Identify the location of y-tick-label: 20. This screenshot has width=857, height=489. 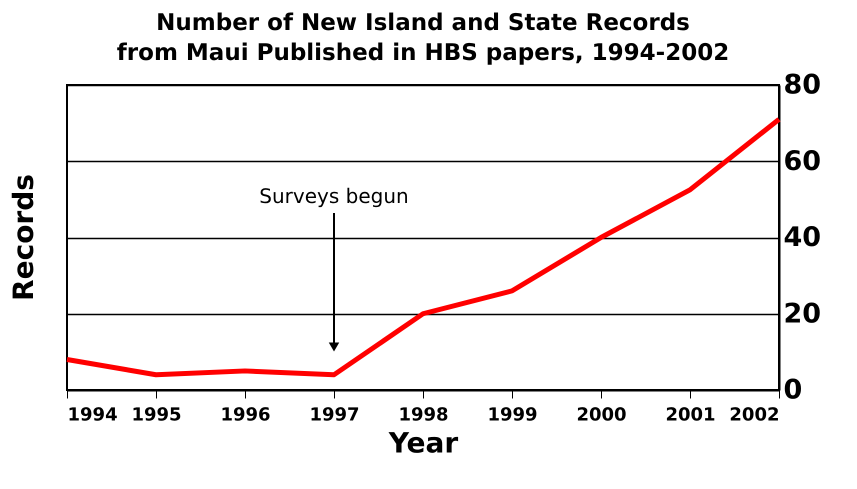
(803, 314).